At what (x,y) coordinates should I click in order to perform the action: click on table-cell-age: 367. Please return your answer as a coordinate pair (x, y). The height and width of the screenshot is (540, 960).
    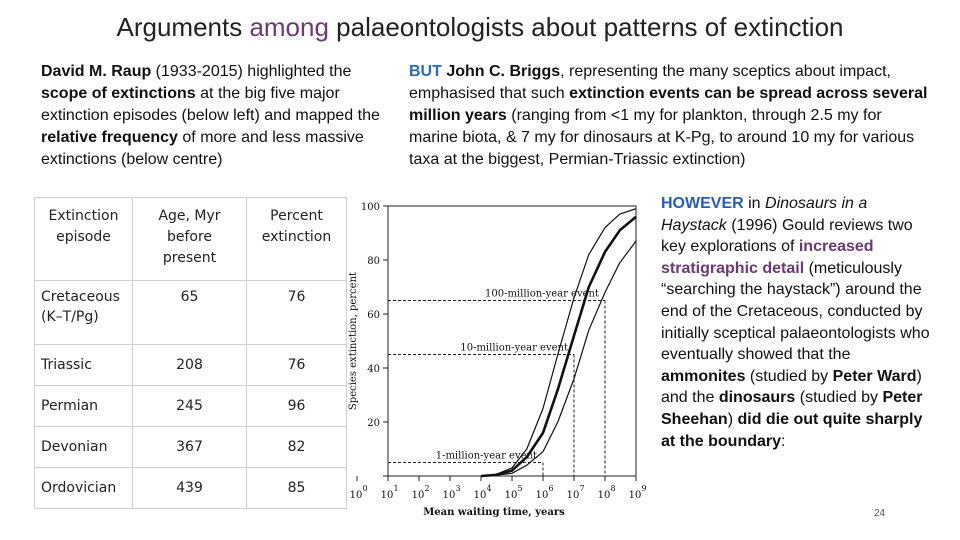
    Looking at the image, I should click on (189, 447).